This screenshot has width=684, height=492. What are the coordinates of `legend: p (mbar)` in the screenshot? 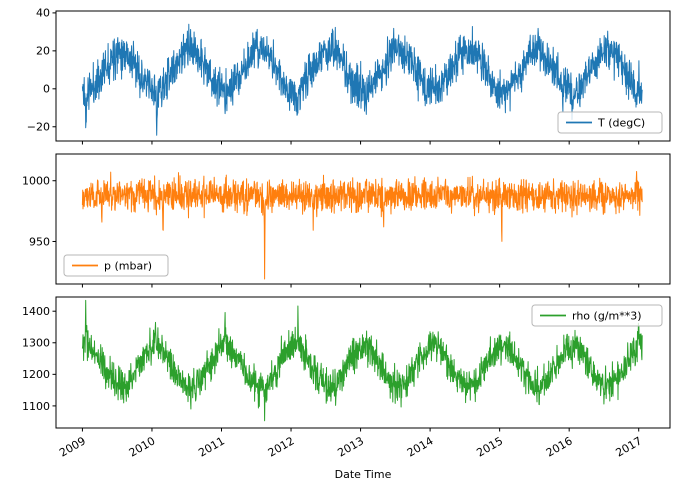 It's located at (116, 265).